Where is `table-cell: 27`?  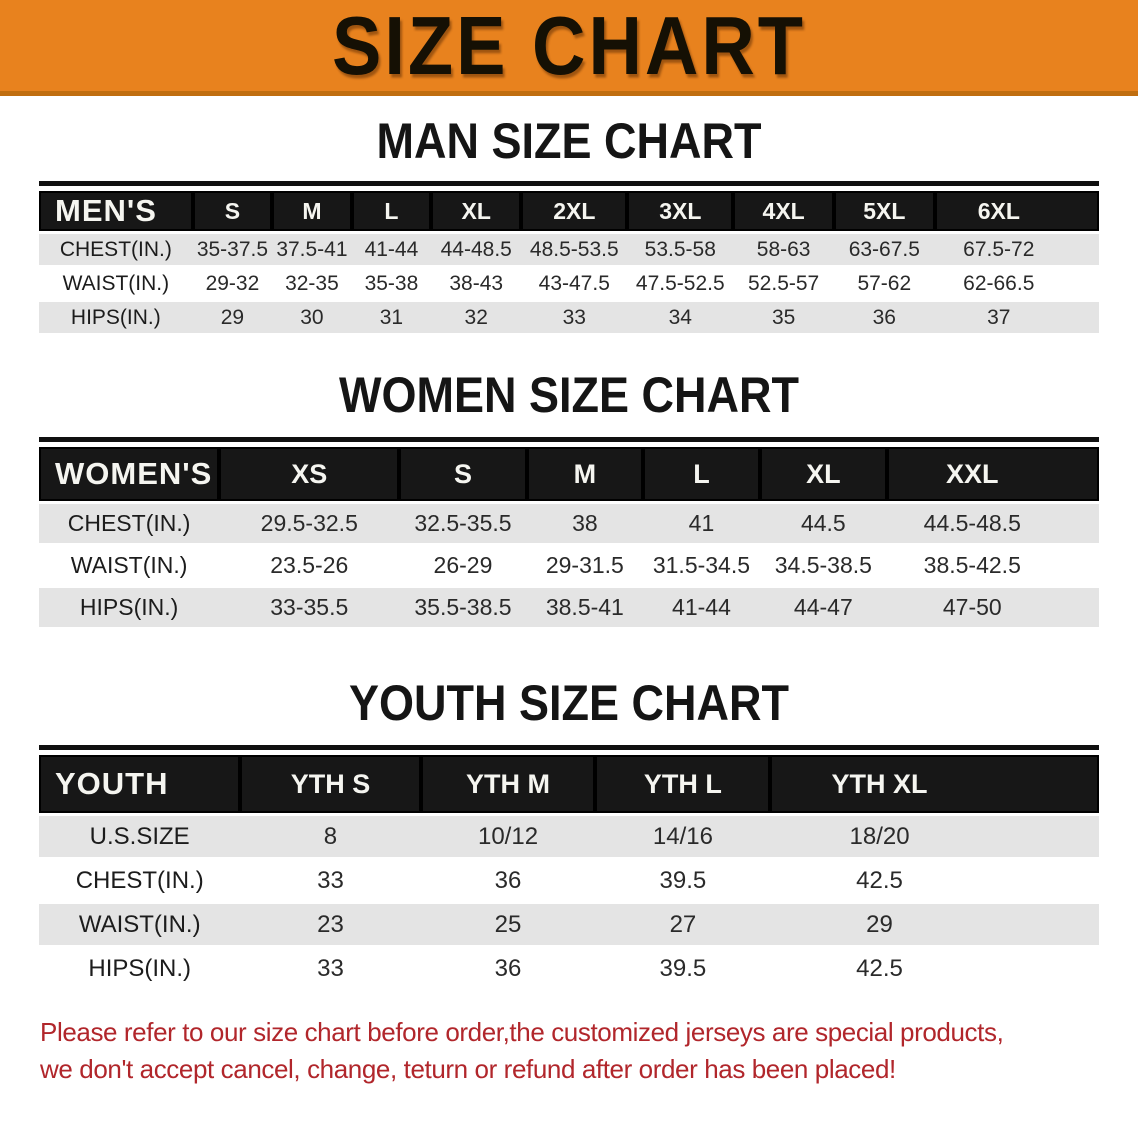
table-cell: 27 is located at coordinates (683, 924).